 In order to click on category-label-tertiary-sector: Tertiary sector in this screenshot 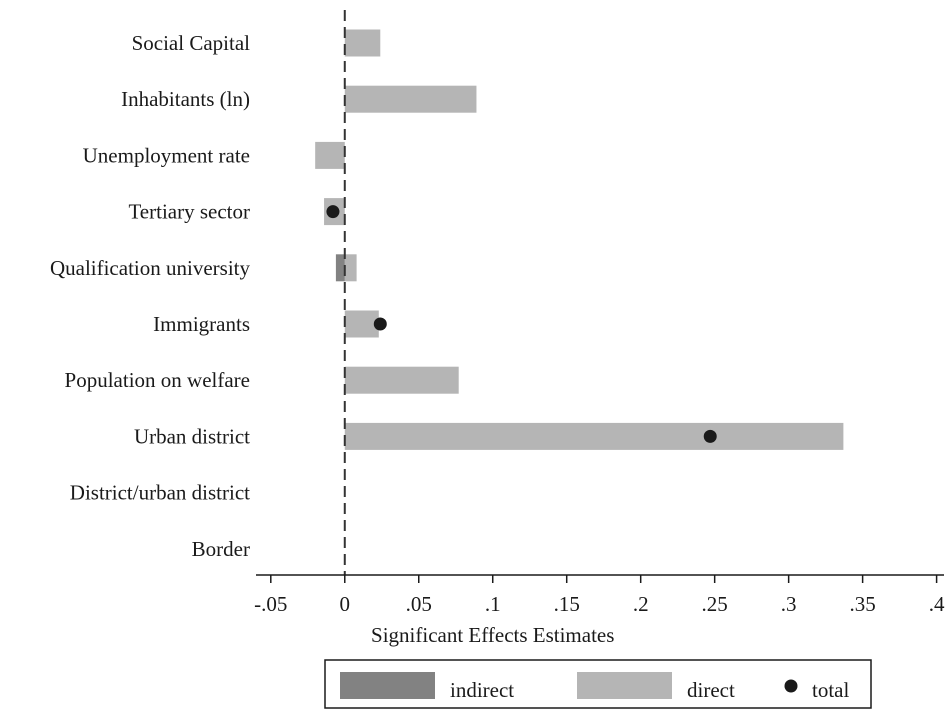, I will do `click(189, 212)`.